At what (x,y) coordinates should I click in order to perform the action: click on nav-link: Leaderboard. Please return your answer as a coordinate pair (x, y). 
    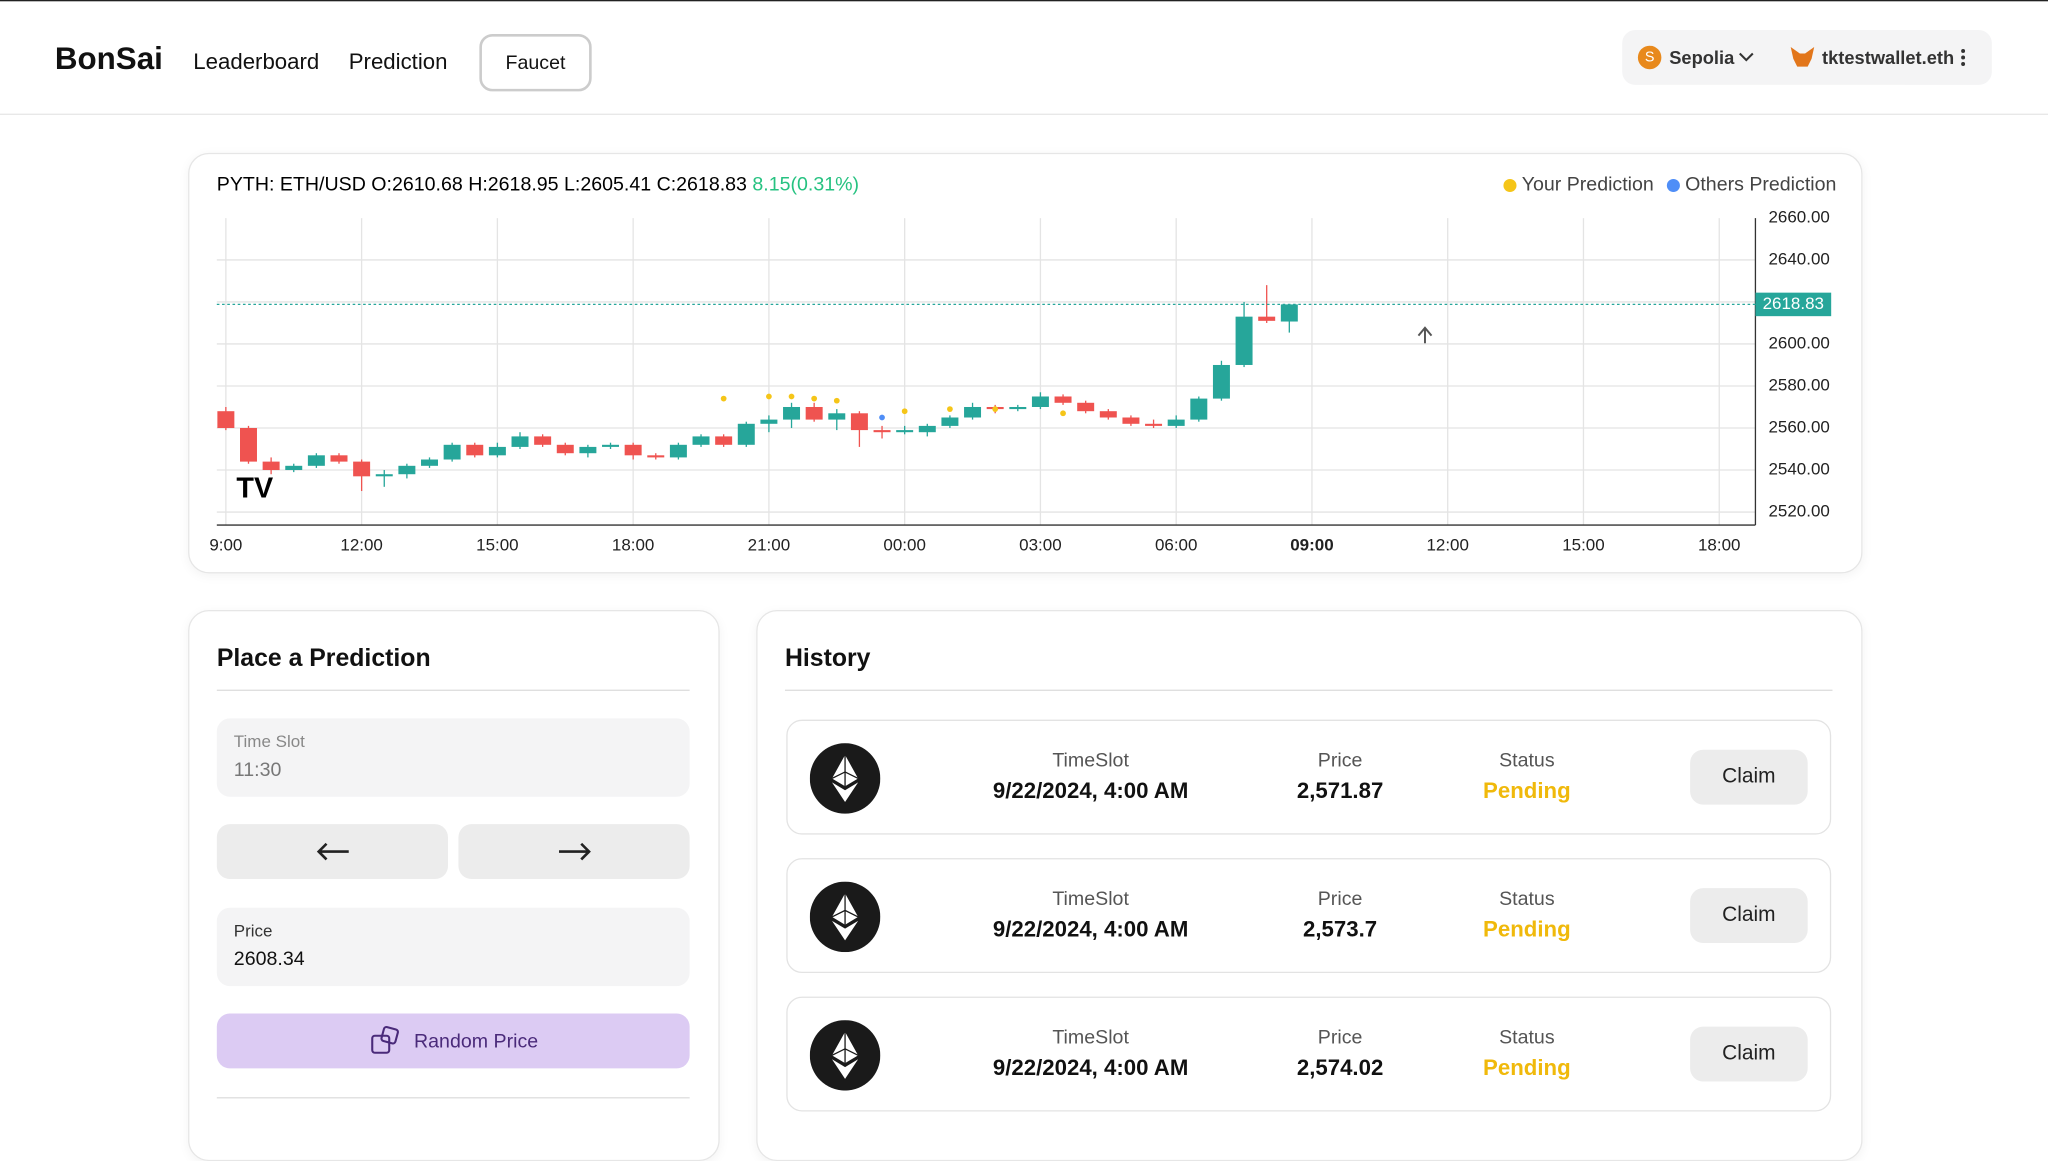
    Looking at the image, I should click on (256, 62).